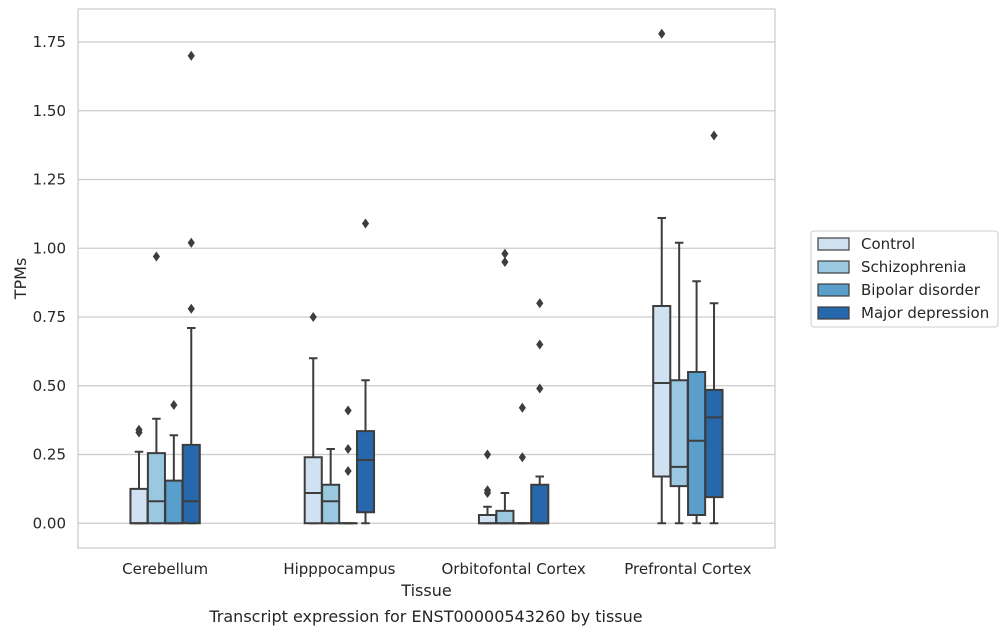 This screenshot has height=634, width=1007. What do you see at coordinates (49, 317) in the screenshot?
I see `y-tick-label: 0.75` at bounding box center [49, 317].